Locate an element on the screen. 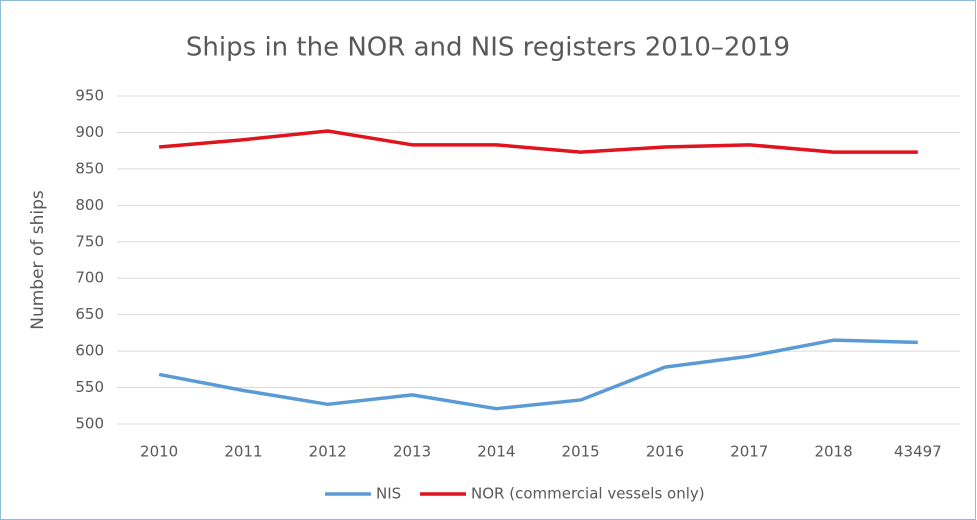  y-tick-label: 950 is located at coordinates (89, 96).